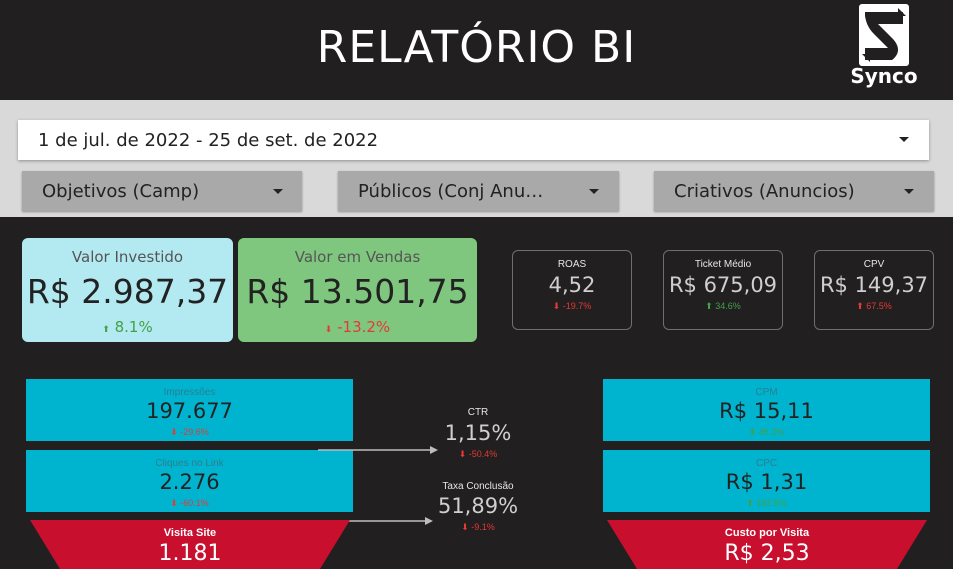 Image resolution: width=953 pixels, height=569 pixels. What do you see at coordinates (429, 521) in the screenshot?
I see `arrow-taxa-head` at bounding box center [429, 521].